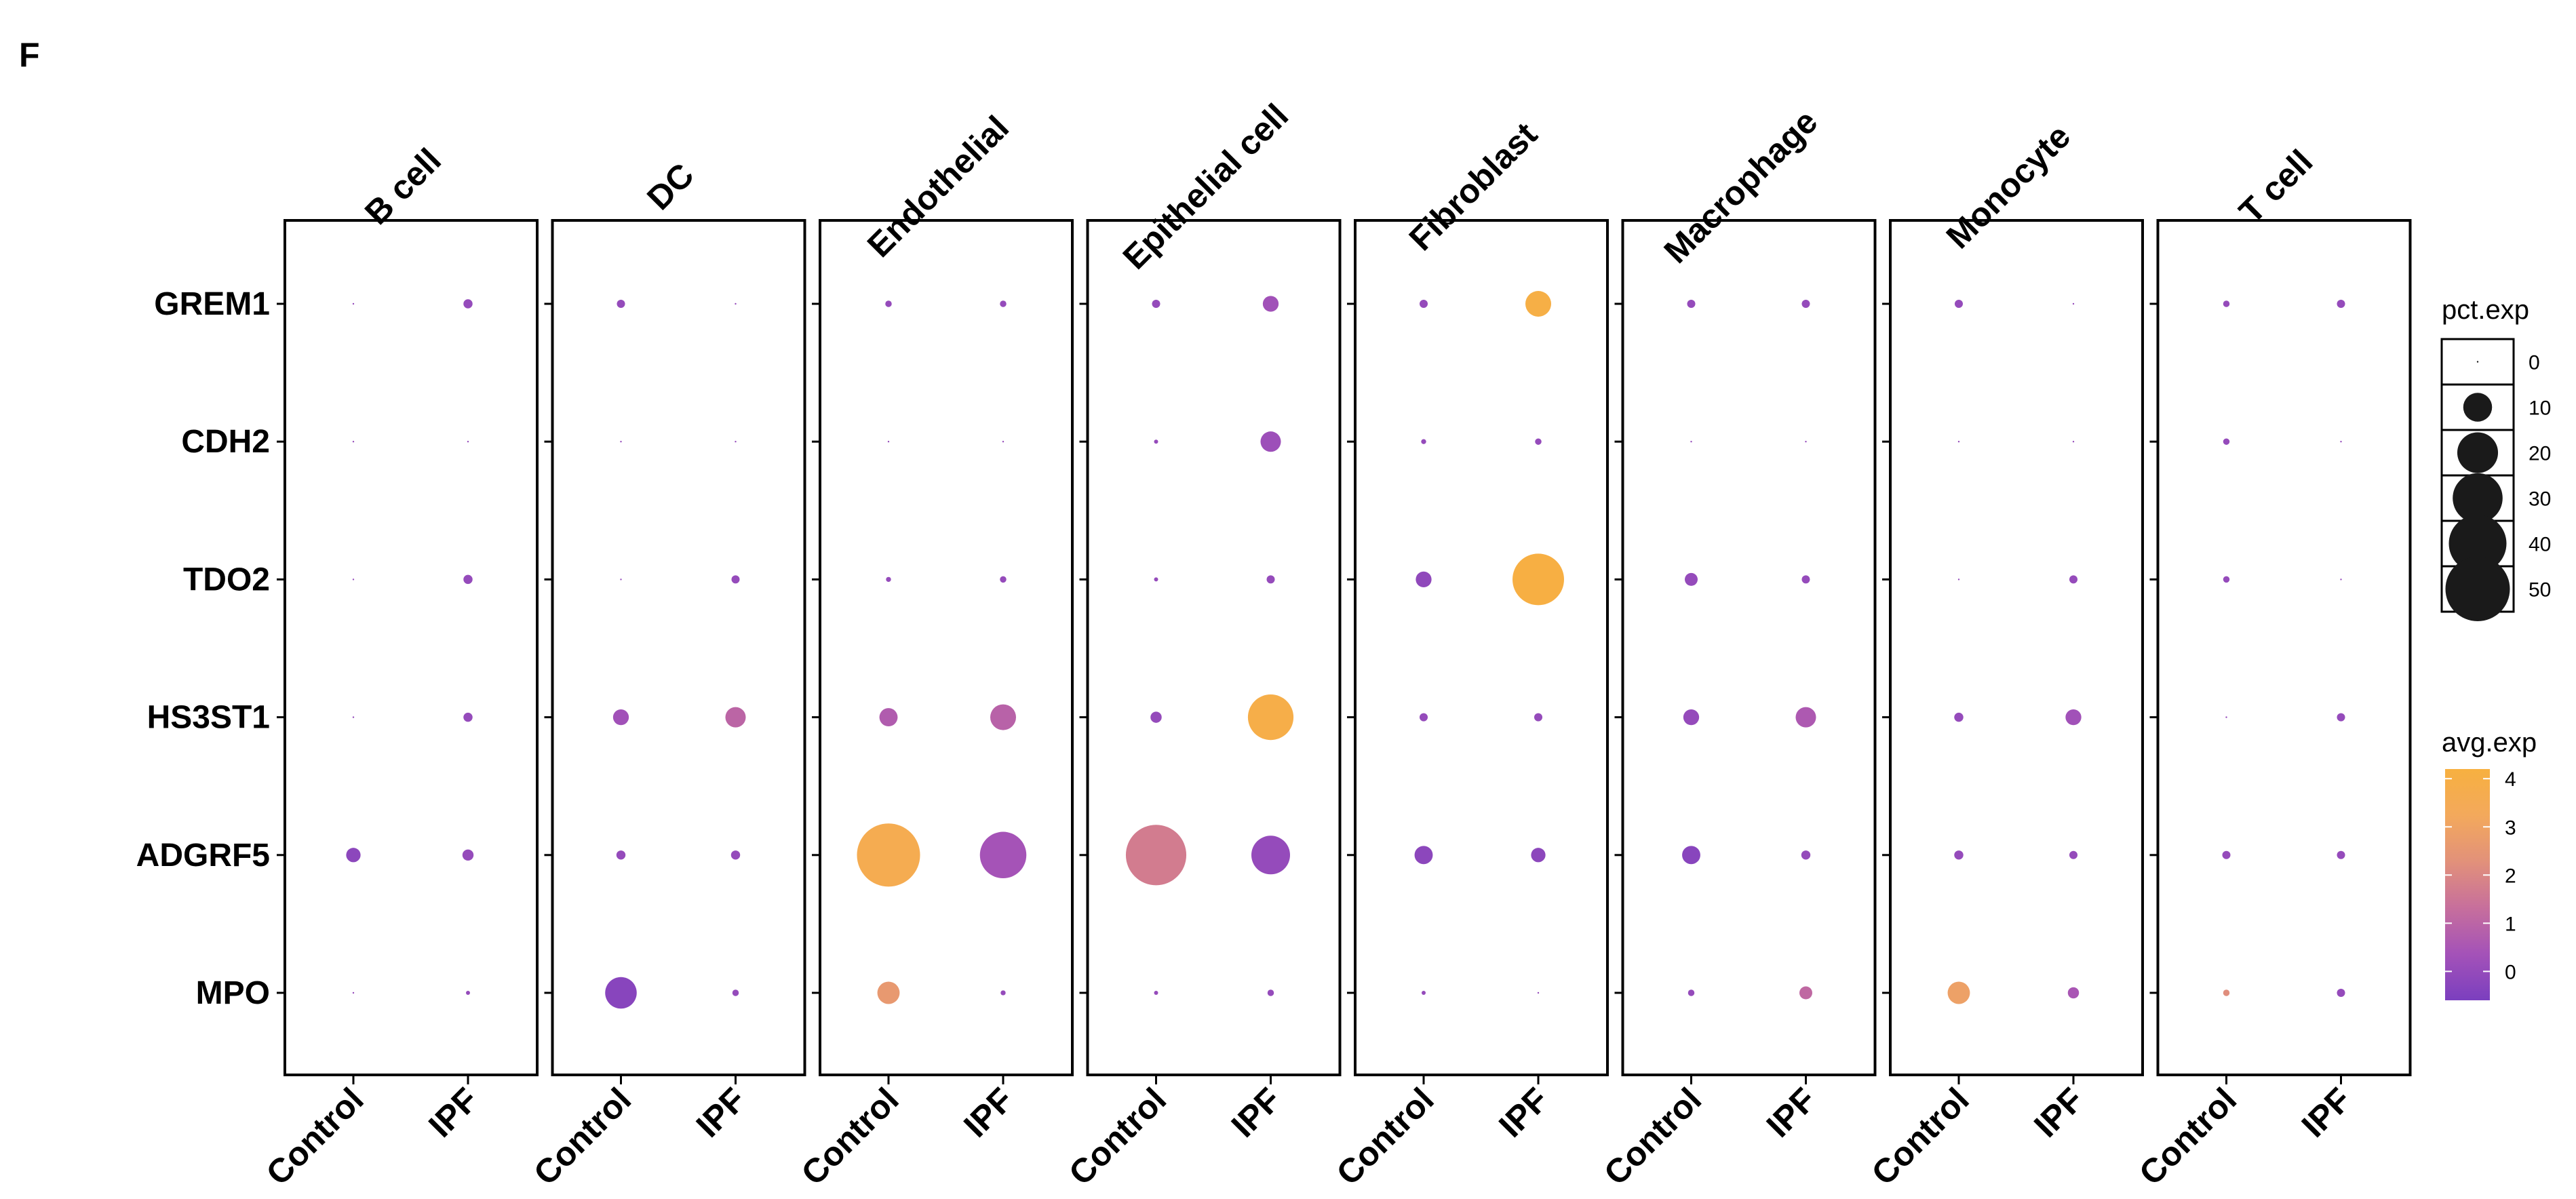 Image resolution: width=2576 pixels, height=1199 pixels. Describe the element at coordinates (1538, 856) in the screenshot. I see `dot-fibroblast-ipf-adgrf5` at that location.